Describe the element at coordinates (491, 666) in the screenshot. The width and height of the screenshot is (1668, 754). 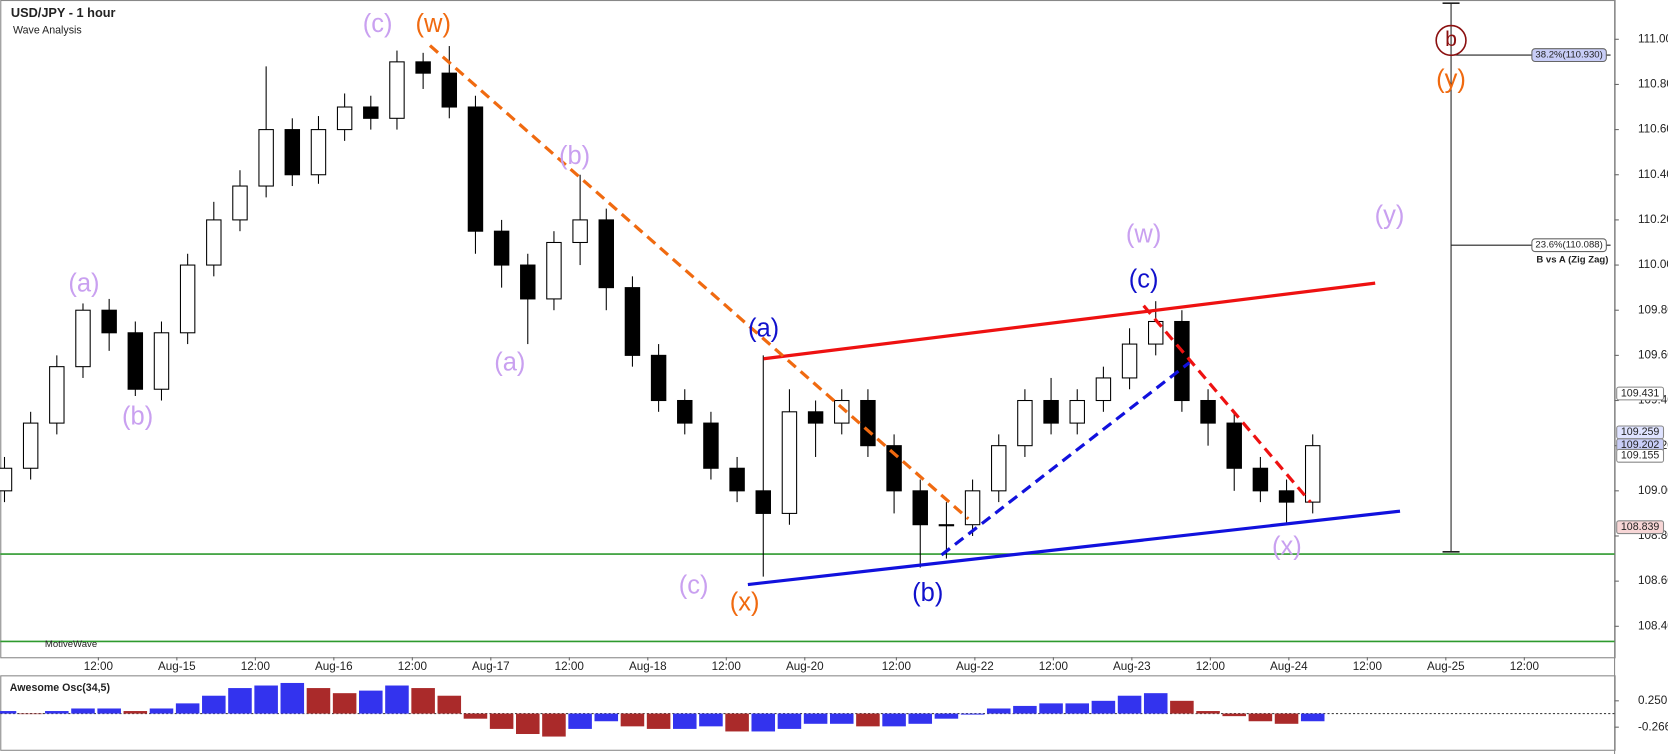
I see `x-tick-label: Aug-17` at that location.